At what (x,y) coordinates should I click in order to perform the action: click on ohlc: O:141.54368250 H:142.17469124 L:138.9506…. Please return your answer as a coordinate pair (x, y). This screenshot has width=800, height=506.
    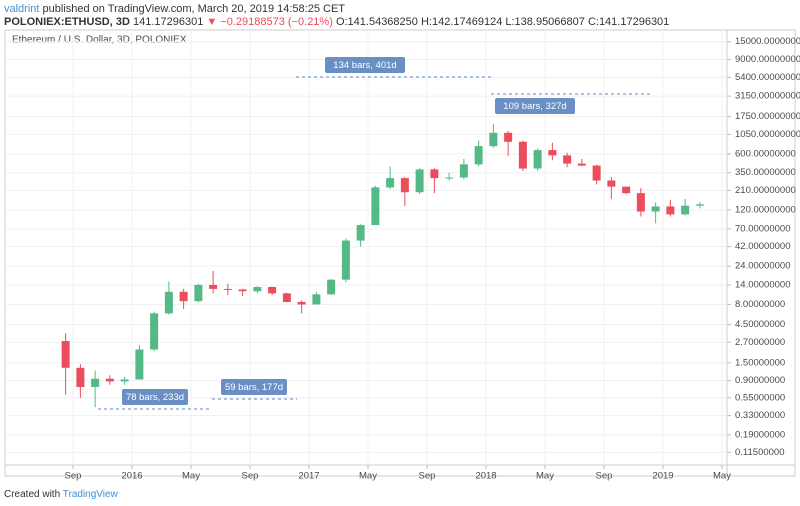
    Looking at the image, I should click on (502, 22).